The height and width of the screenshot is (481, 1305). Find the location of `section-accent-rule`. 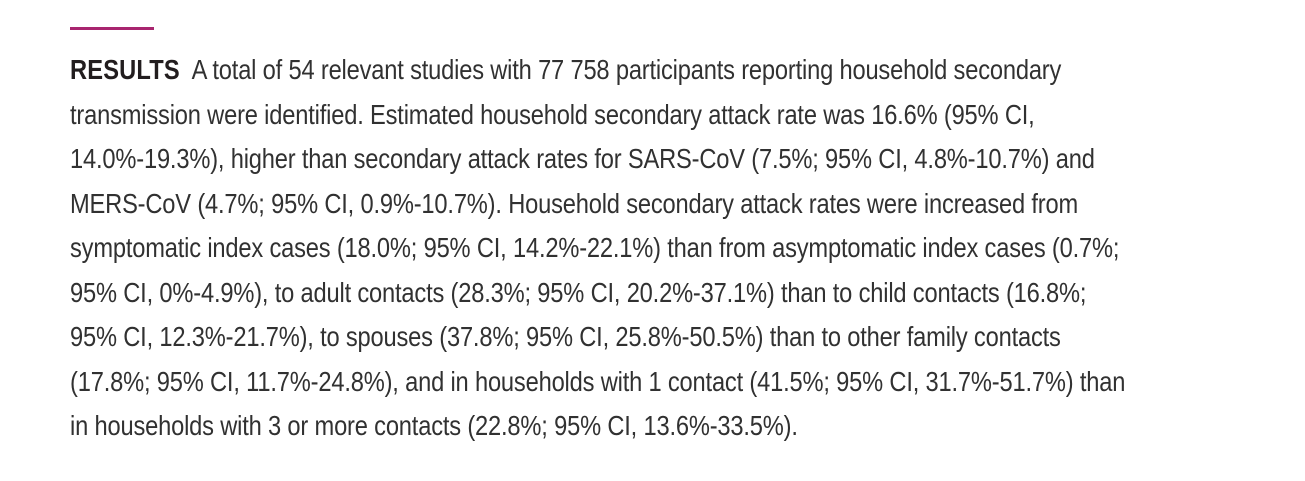

section-accent-rule is located at coordinates (112, 28).